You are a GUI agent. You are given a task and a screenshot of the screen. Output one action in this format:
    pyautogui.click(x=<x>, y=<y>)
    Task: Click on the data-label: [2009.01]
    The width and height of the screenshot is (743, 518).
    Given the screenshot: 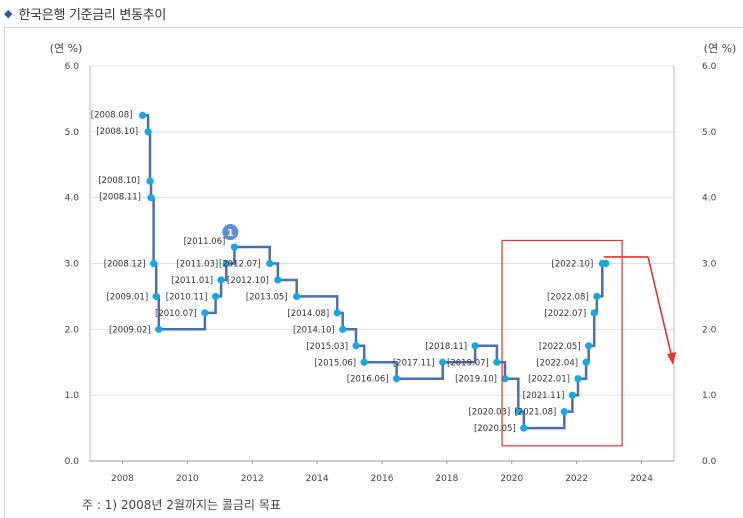 What is the action you would take?
    pyautogui.click(x=127, y=297)
    